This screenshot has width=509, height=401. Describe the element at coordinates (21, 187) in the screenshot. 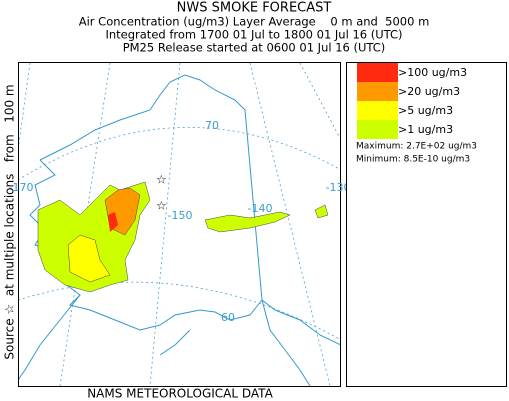

I see `grid-label: -170` at that location.